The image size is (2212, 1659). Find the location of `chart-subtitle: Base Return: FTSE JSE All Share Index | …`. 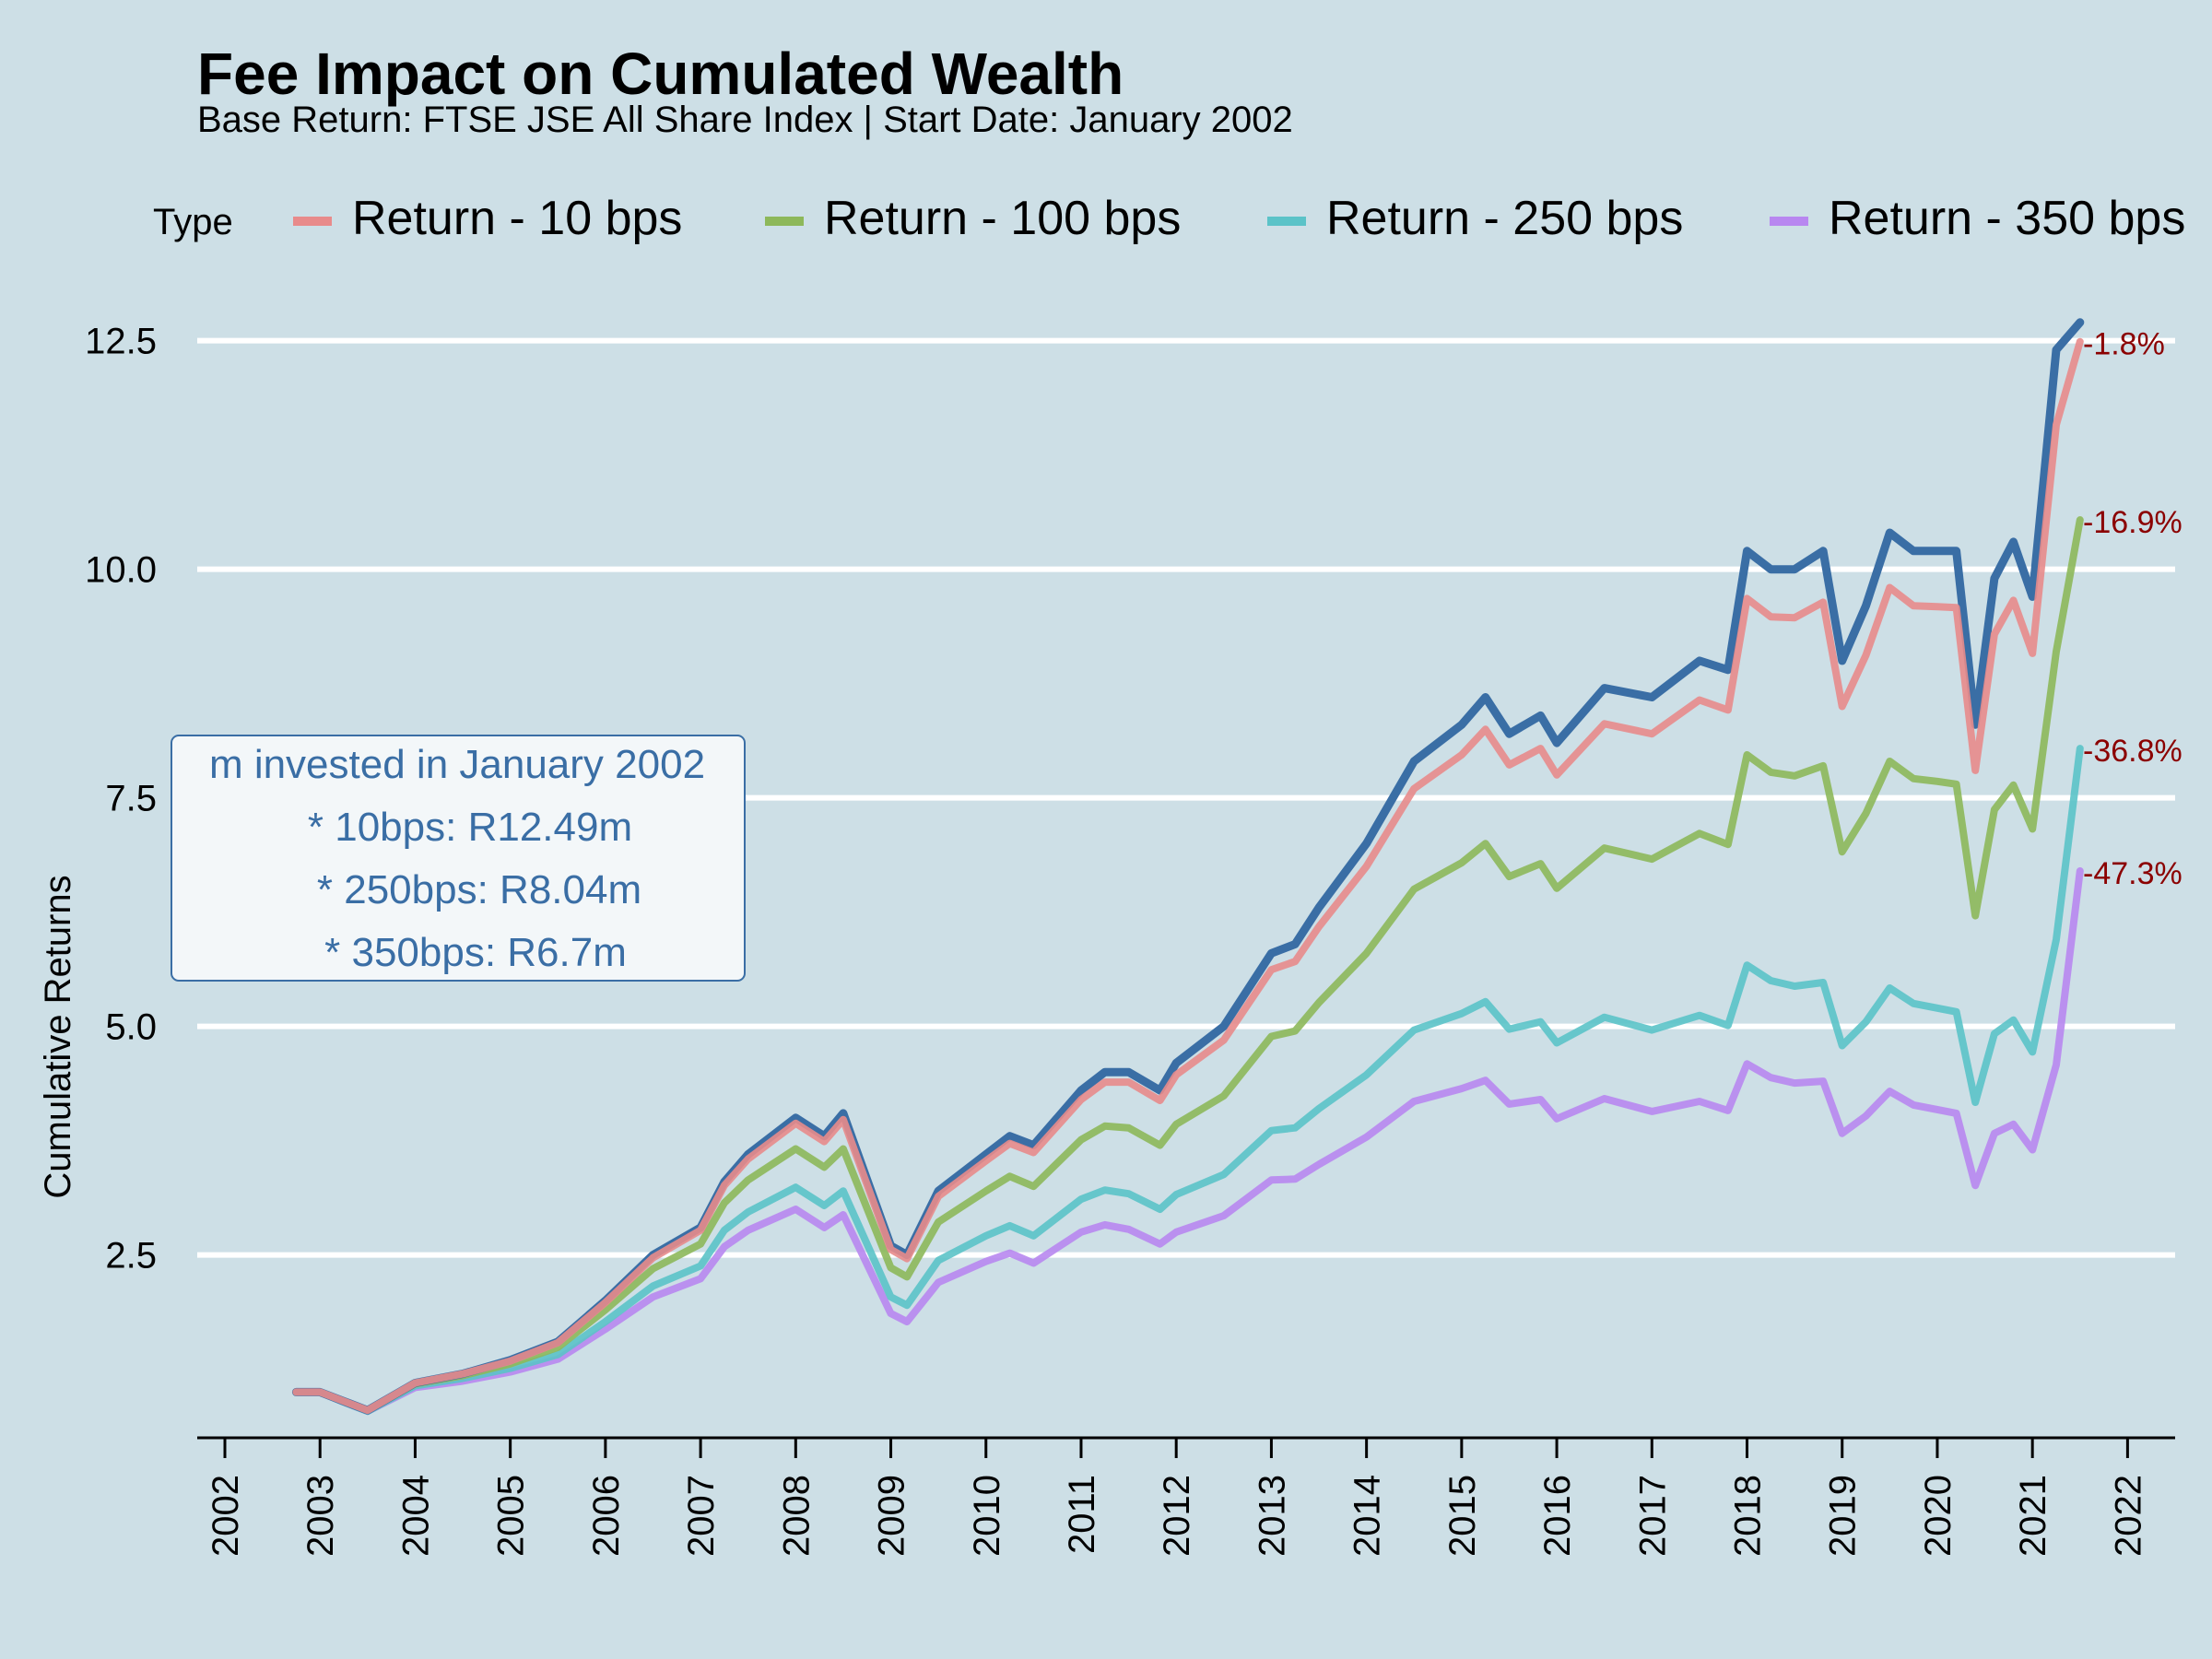

chart-subtitle: Base Return: FTSE JSE All Share Index | … is located at coordinates (745, 120).